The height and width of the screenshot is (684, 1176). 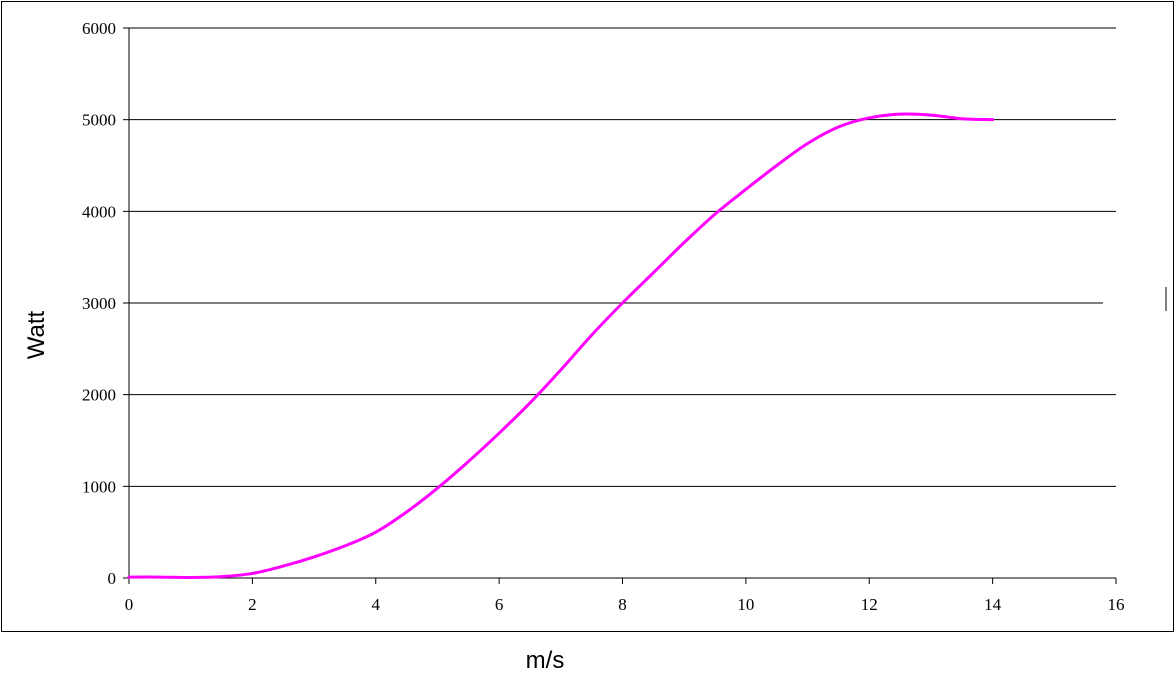 I want to click on y-tick-label: 1000, so click(x=99, y=486).